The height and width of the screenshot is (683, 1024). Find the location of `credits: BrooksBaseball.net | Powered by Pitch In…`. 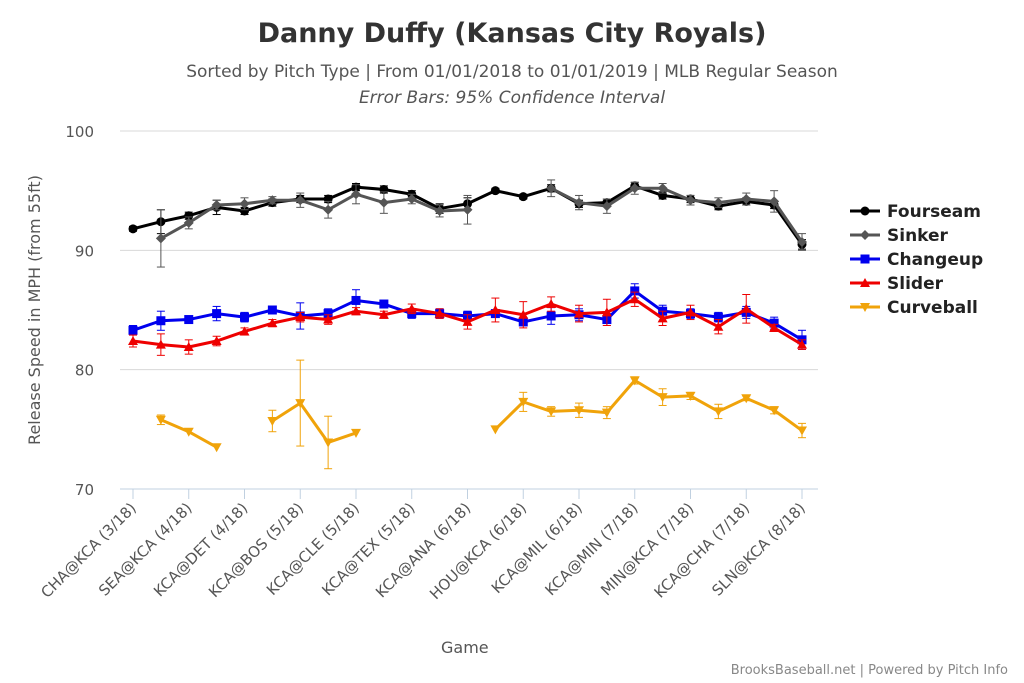

credits: BrooksBaseball.net | Powered by Pitch In… is located at coordinates (869, 670).